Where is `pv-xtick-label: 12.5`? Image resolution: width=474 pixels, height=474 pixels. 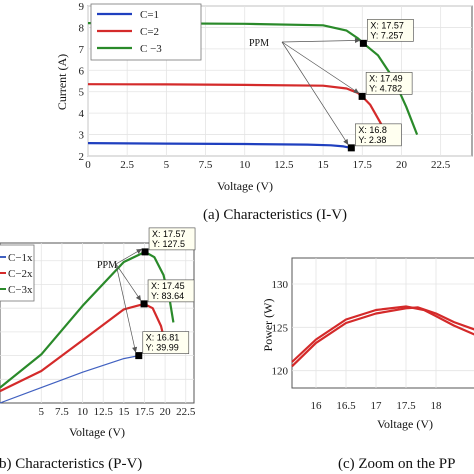 pv-xtick-label: 12.5 is located at coordinates (104, 412).